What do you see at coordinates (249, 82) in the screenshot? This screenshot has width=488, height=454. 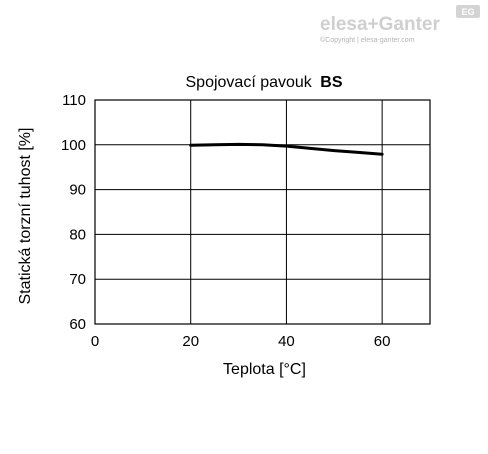 I see `chart-title-main: Spojovací pavouk` at bounding box center [249, 82].